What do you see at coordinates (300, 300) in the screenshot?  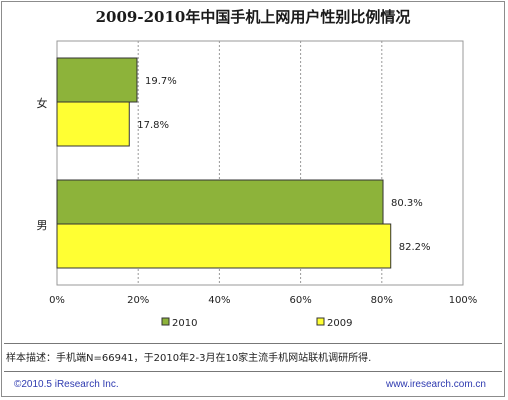 I see `x-tick-label: 60%` at bounding box center [300, 300].